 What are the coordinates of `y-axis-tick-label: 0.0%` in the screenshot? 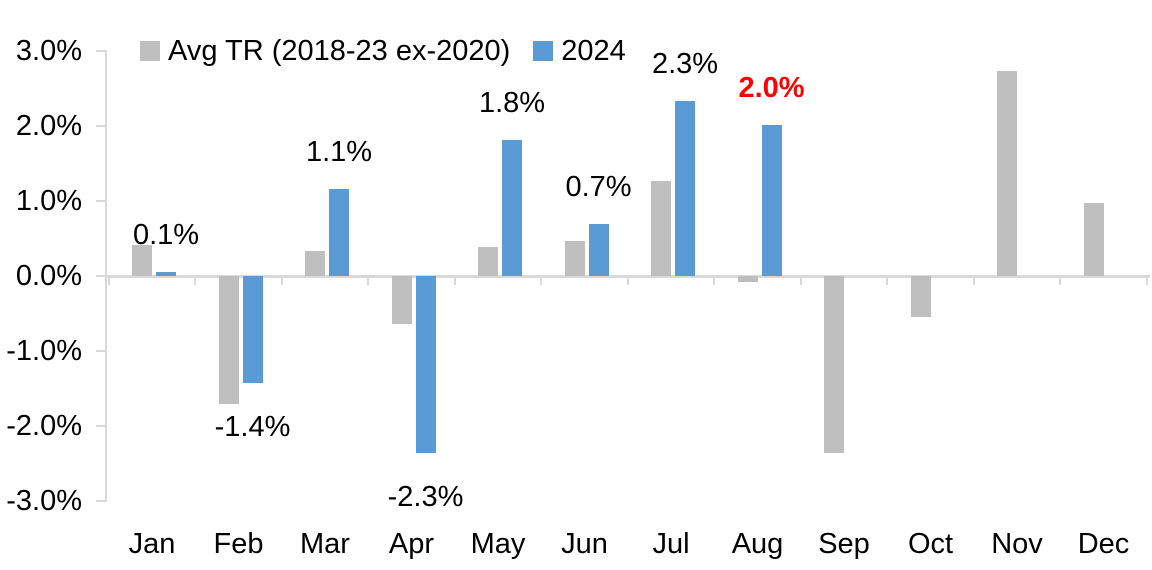 It's located at (48, 276).